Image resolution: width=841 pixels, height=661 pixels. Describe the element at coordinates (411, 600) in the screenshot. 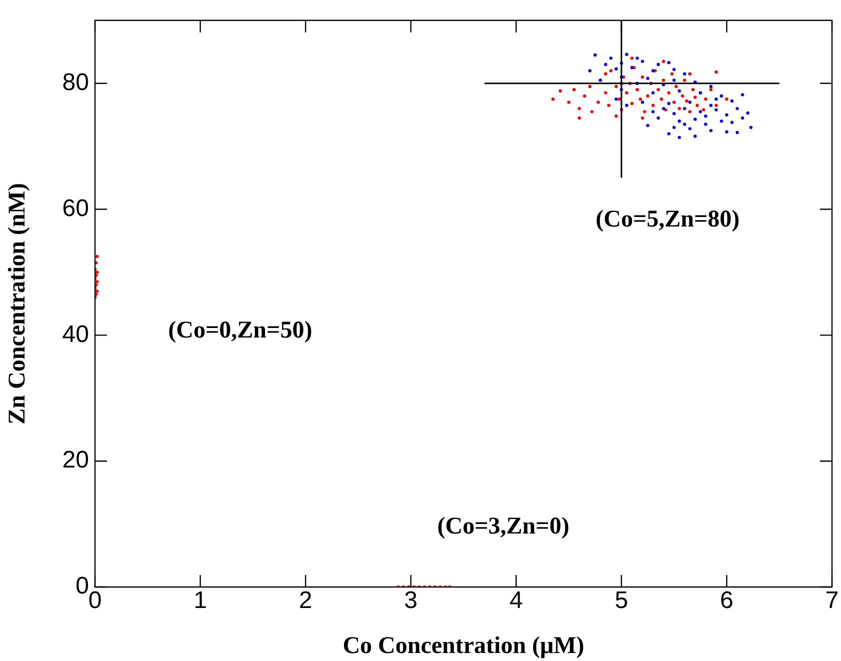

I see `x-tick-label: 3` at that location.